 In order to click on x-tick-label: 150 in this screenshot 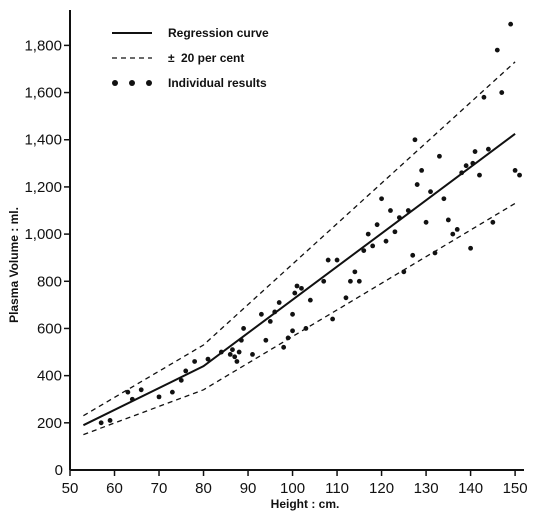, I will do `click(515, 488)`.